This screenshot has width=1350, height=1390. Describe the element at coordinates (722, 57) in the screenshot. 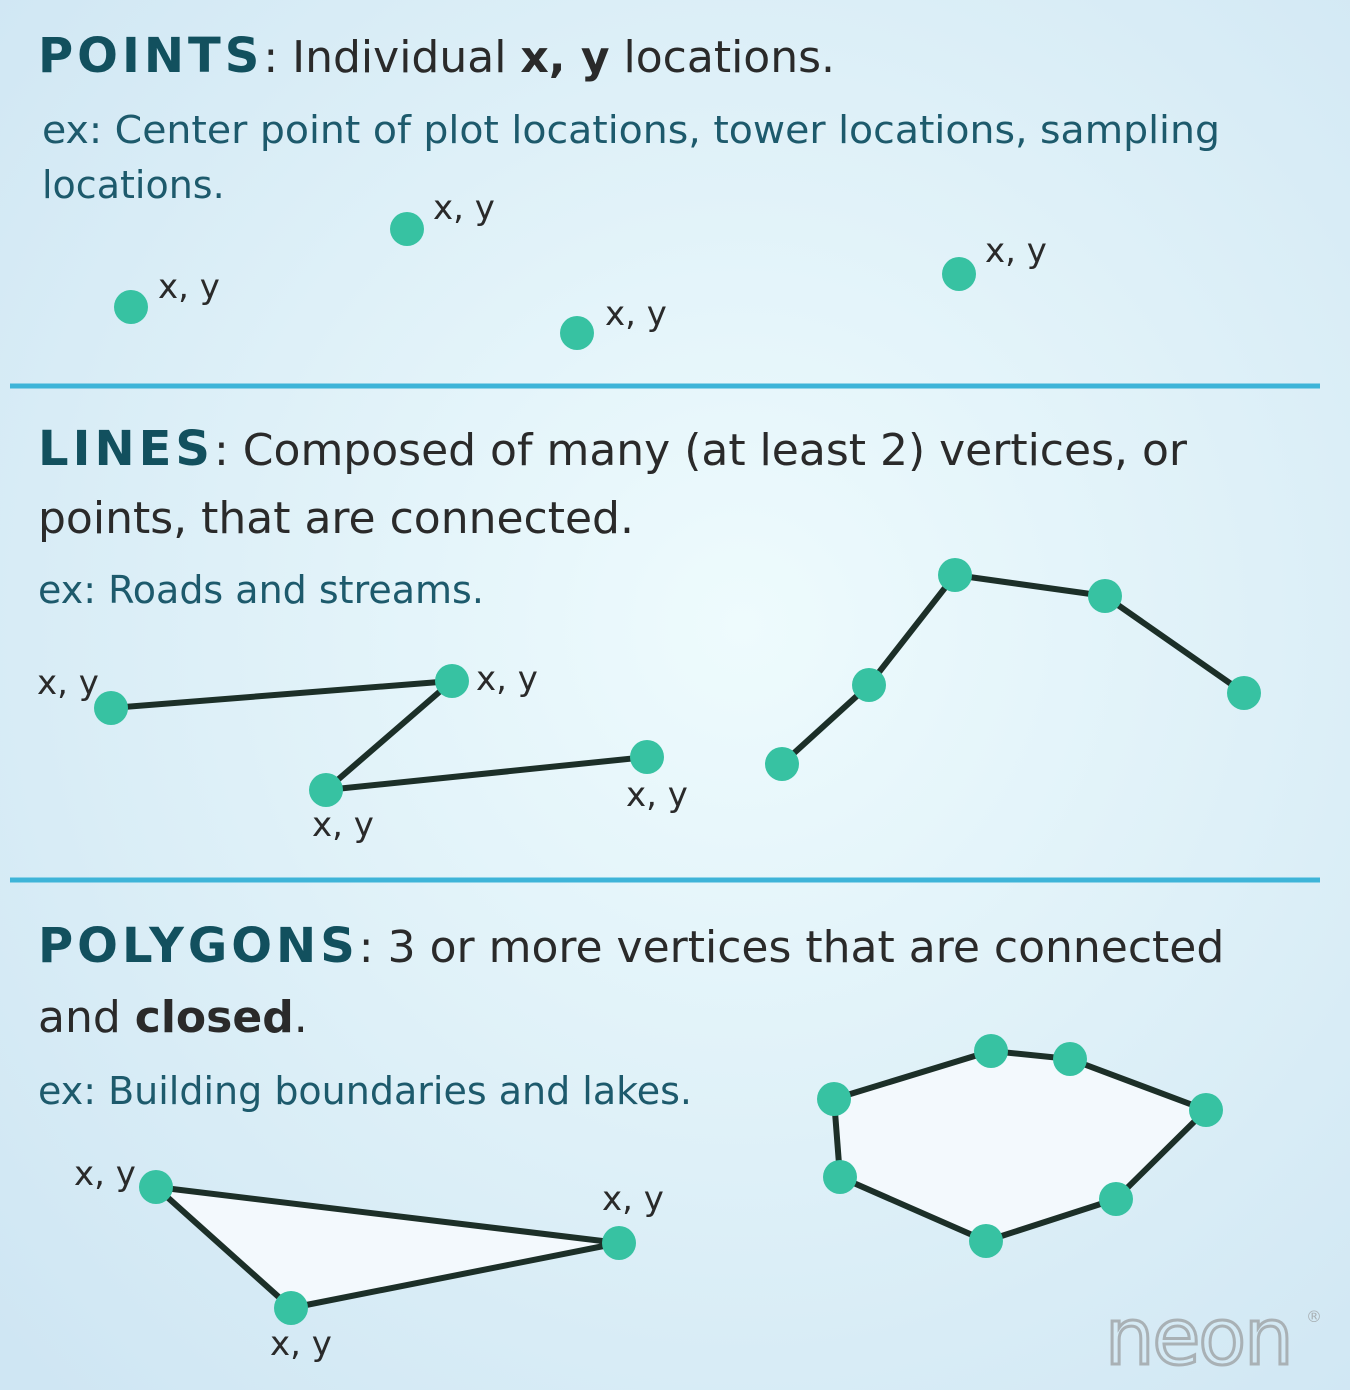

I see `points-description-suffix: locations.` at that location.